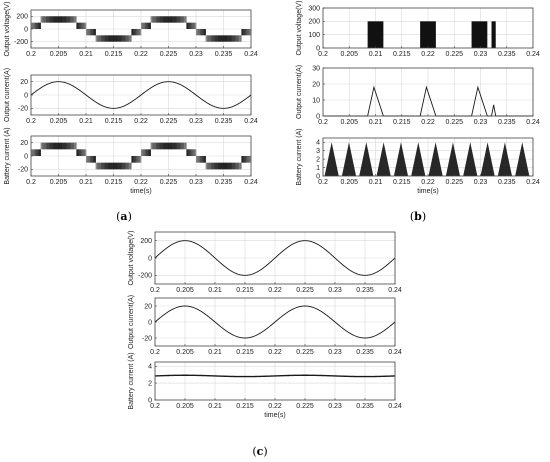 This screenshot has height=462, width=550. Describe the element at coordinates (259, 451) in the screenshot. I see `caption-c: (c)` at that location.